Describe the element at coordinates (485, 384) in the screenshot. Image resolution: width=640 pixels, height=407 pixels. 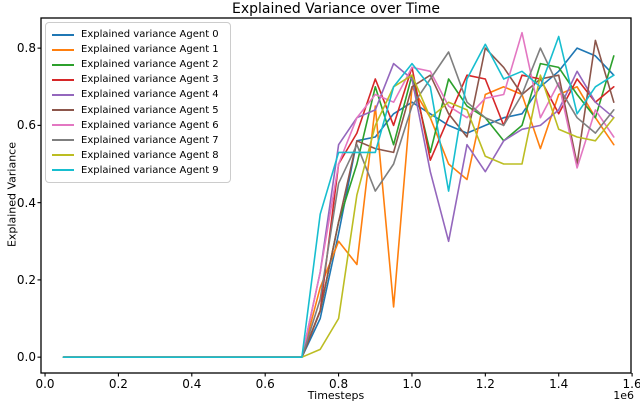
I see `x-tick-label: 1.2` at that location.